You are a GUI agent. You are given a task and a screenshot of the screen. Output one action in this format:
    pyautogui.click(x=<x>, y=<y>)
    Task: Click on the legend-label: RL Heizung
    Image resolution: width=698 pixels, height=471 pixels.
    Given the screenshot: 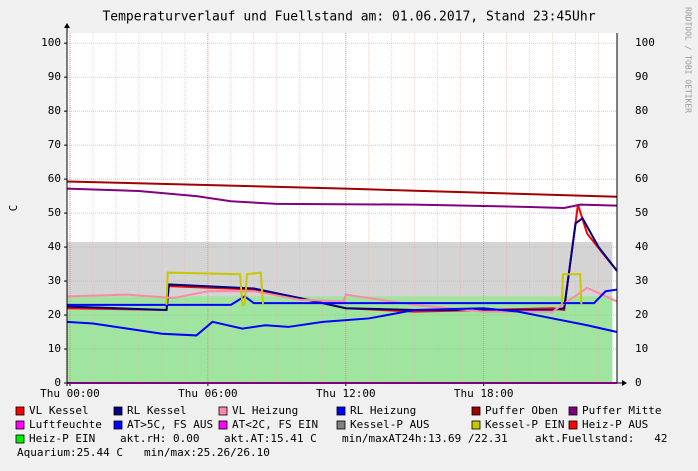 What is the action you would take?
    pyautogui.click(x=383, y=410)
    